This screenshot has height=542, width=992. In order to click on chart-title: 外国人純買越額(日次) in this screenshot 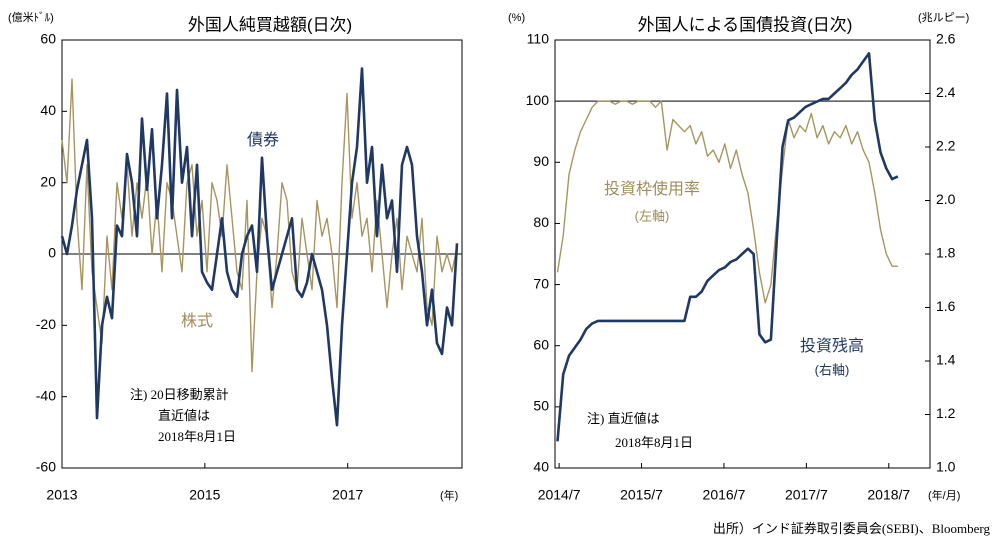, I will do `click(270, 24)`.